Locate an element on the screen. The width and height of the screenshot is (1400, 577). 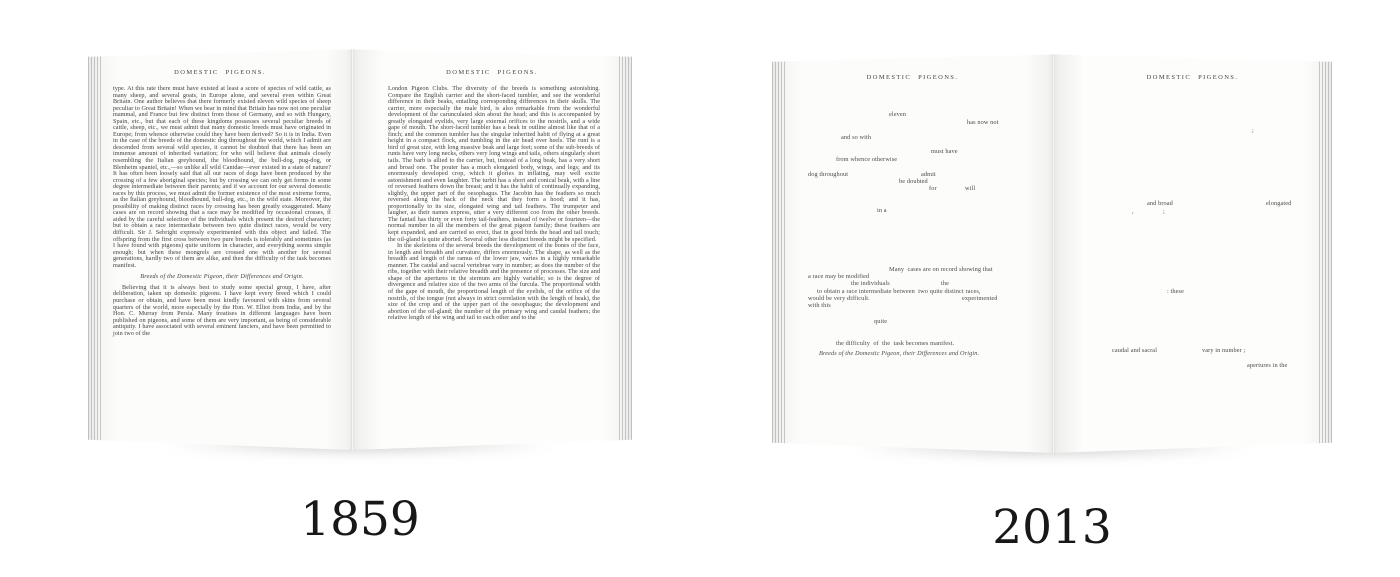
erasure-fragment: a race may be modified is located at coordinates (839, 276).